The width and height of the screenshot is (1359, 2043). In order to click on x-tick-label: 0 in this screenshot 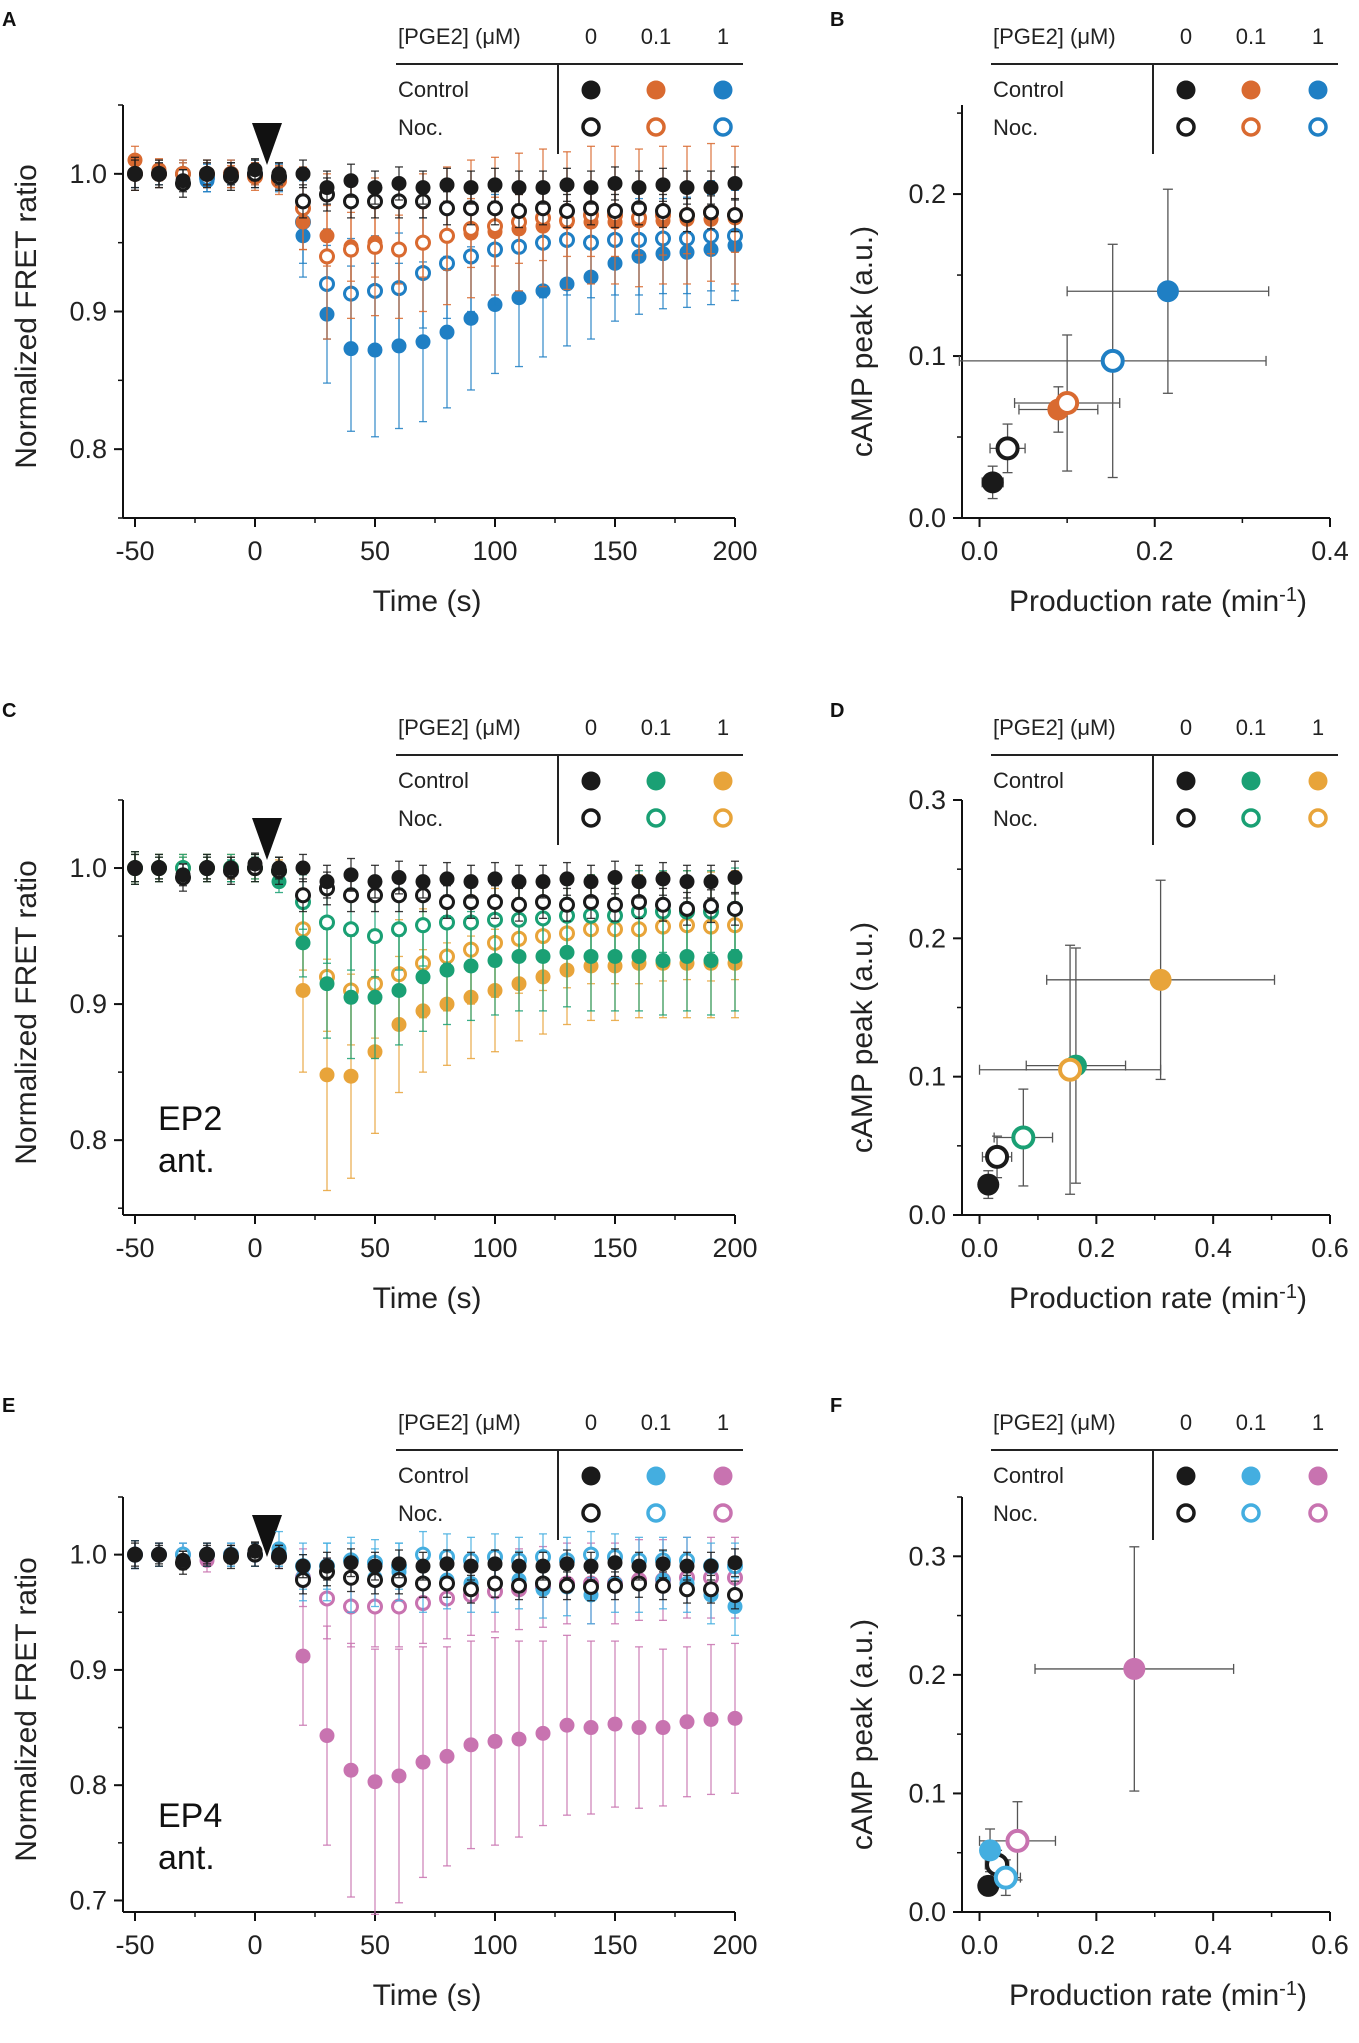, I will do `click(254, 1945)`.